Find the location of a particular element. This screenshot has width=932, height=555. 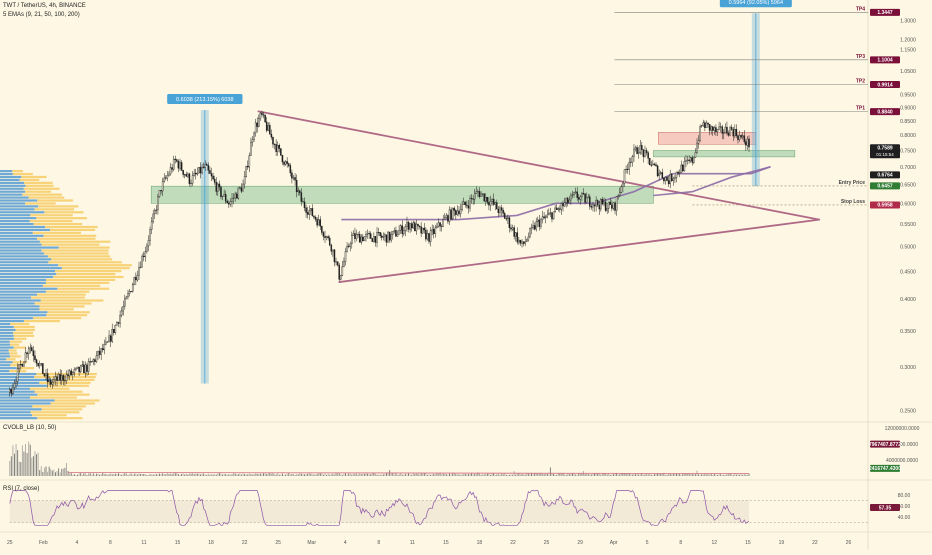

level-price: 0.6457 is located at coordinates (885, 187).